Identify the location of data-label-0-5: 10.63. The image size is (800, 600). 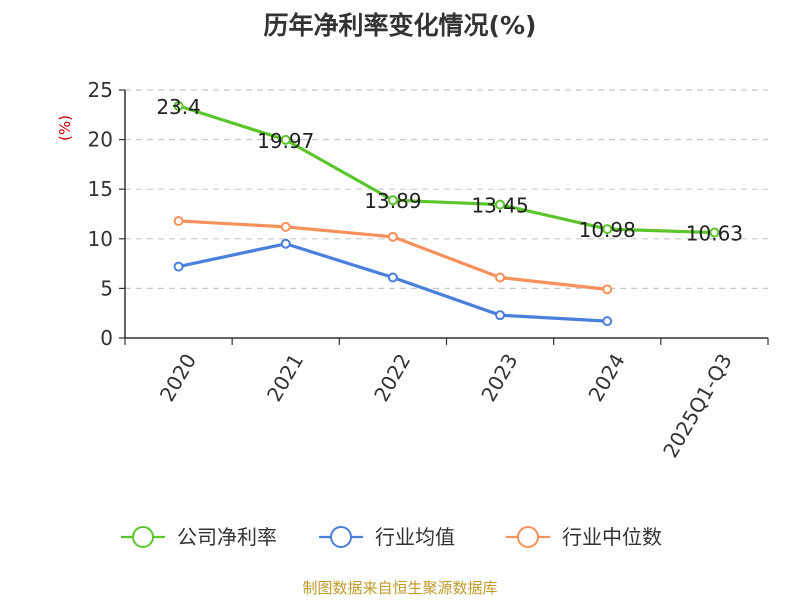
(714, 234).